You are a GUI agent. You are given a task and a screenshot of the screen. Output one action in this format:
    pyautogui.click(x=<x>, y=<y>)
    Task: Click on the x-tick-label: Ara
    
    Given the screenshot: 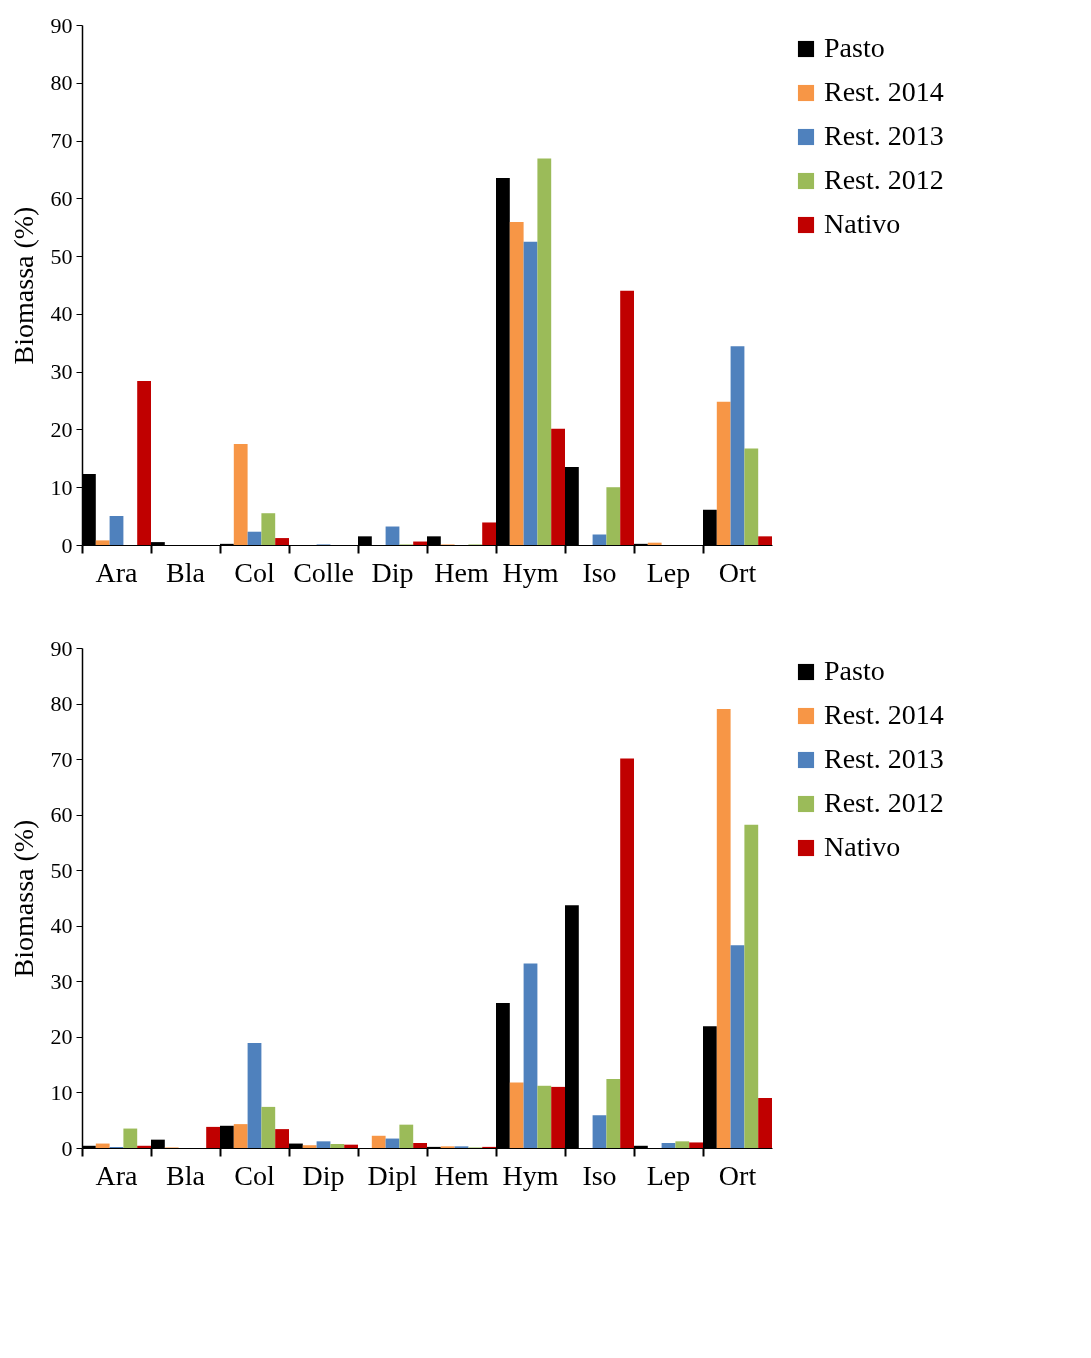 What is the action you would take?
    pyautogui.click(x=117, y=572)
    